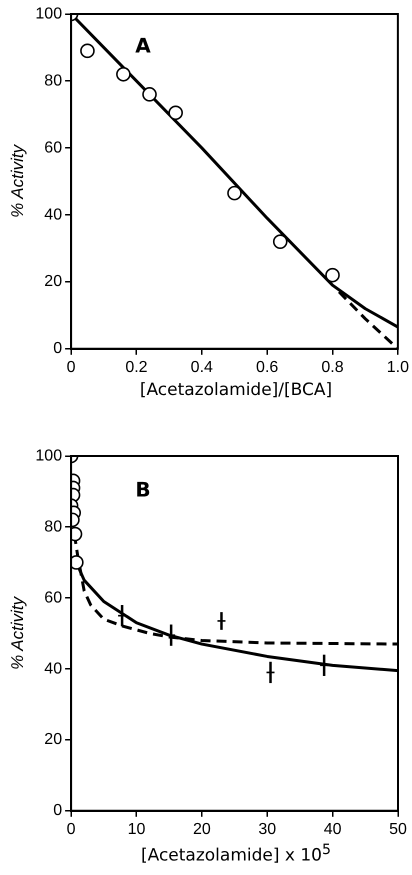  What do you see at coordinates (398, 829) in the screenshot?
I see `x-tick-label: 50` at bounding box center [398, 829].